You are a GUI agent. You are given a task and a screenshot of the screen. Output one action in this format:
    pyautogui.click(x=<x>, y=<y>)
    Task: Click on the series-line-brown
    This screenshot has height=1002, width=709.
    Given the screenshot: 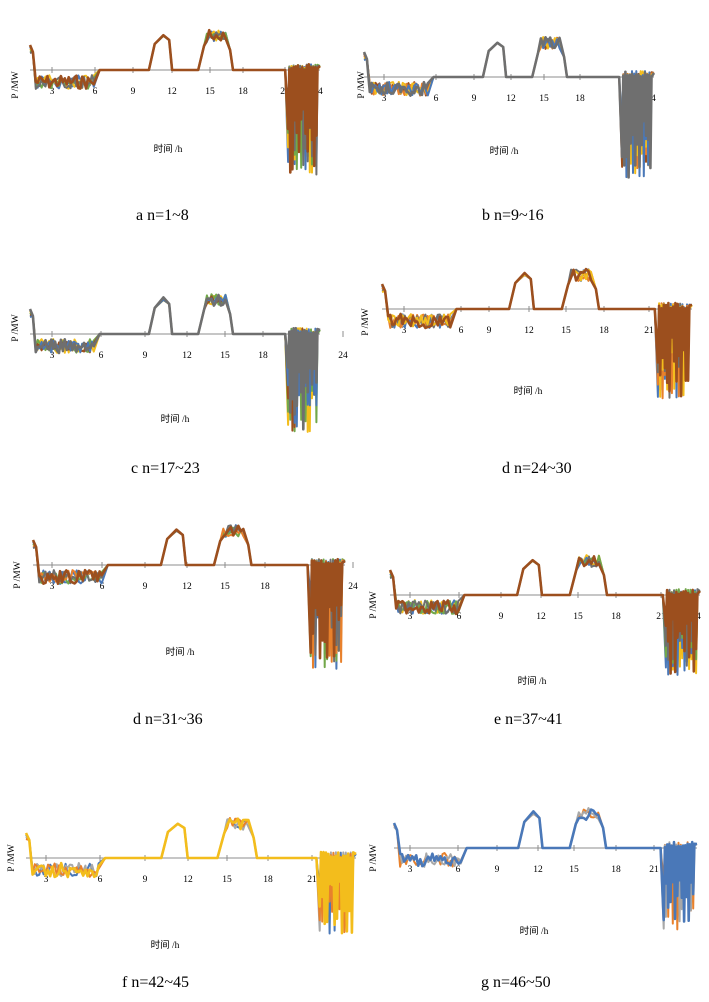 What is the action you would take?
    pyautogui.click(x=175, y=363)
    